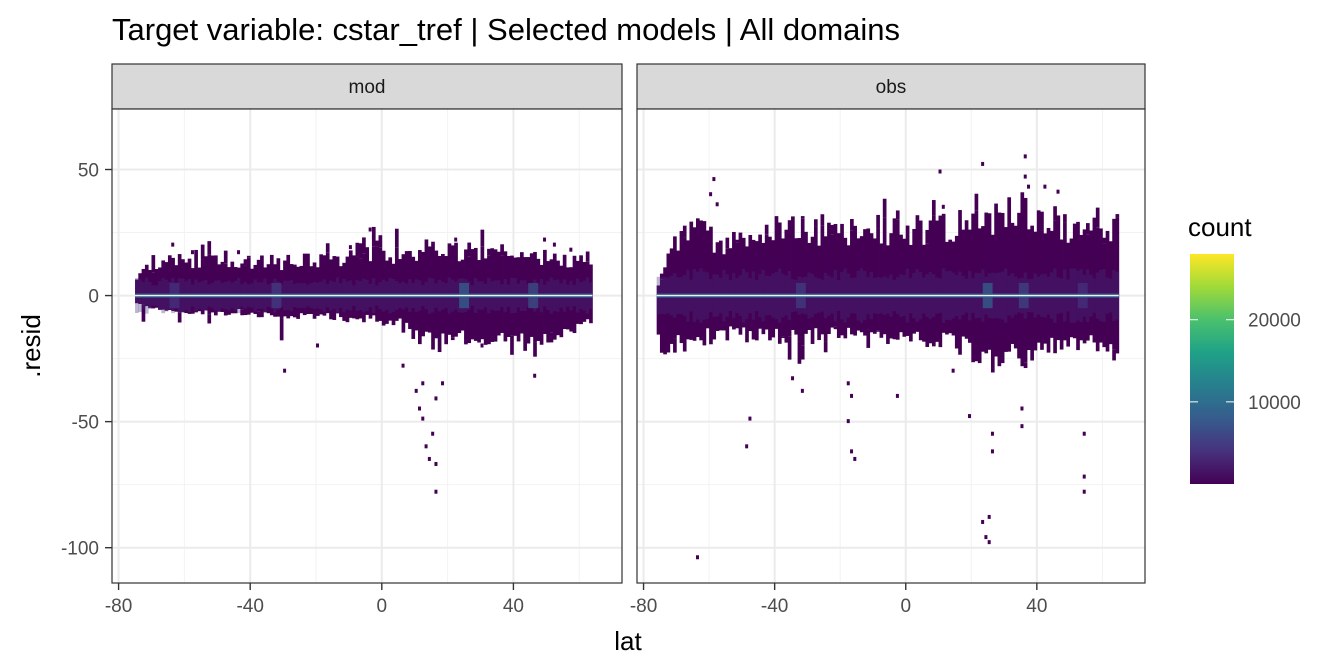  Describe the element at coordinates (382, 606) in the screenshot. I see `x-tick-label: 0` at that location.